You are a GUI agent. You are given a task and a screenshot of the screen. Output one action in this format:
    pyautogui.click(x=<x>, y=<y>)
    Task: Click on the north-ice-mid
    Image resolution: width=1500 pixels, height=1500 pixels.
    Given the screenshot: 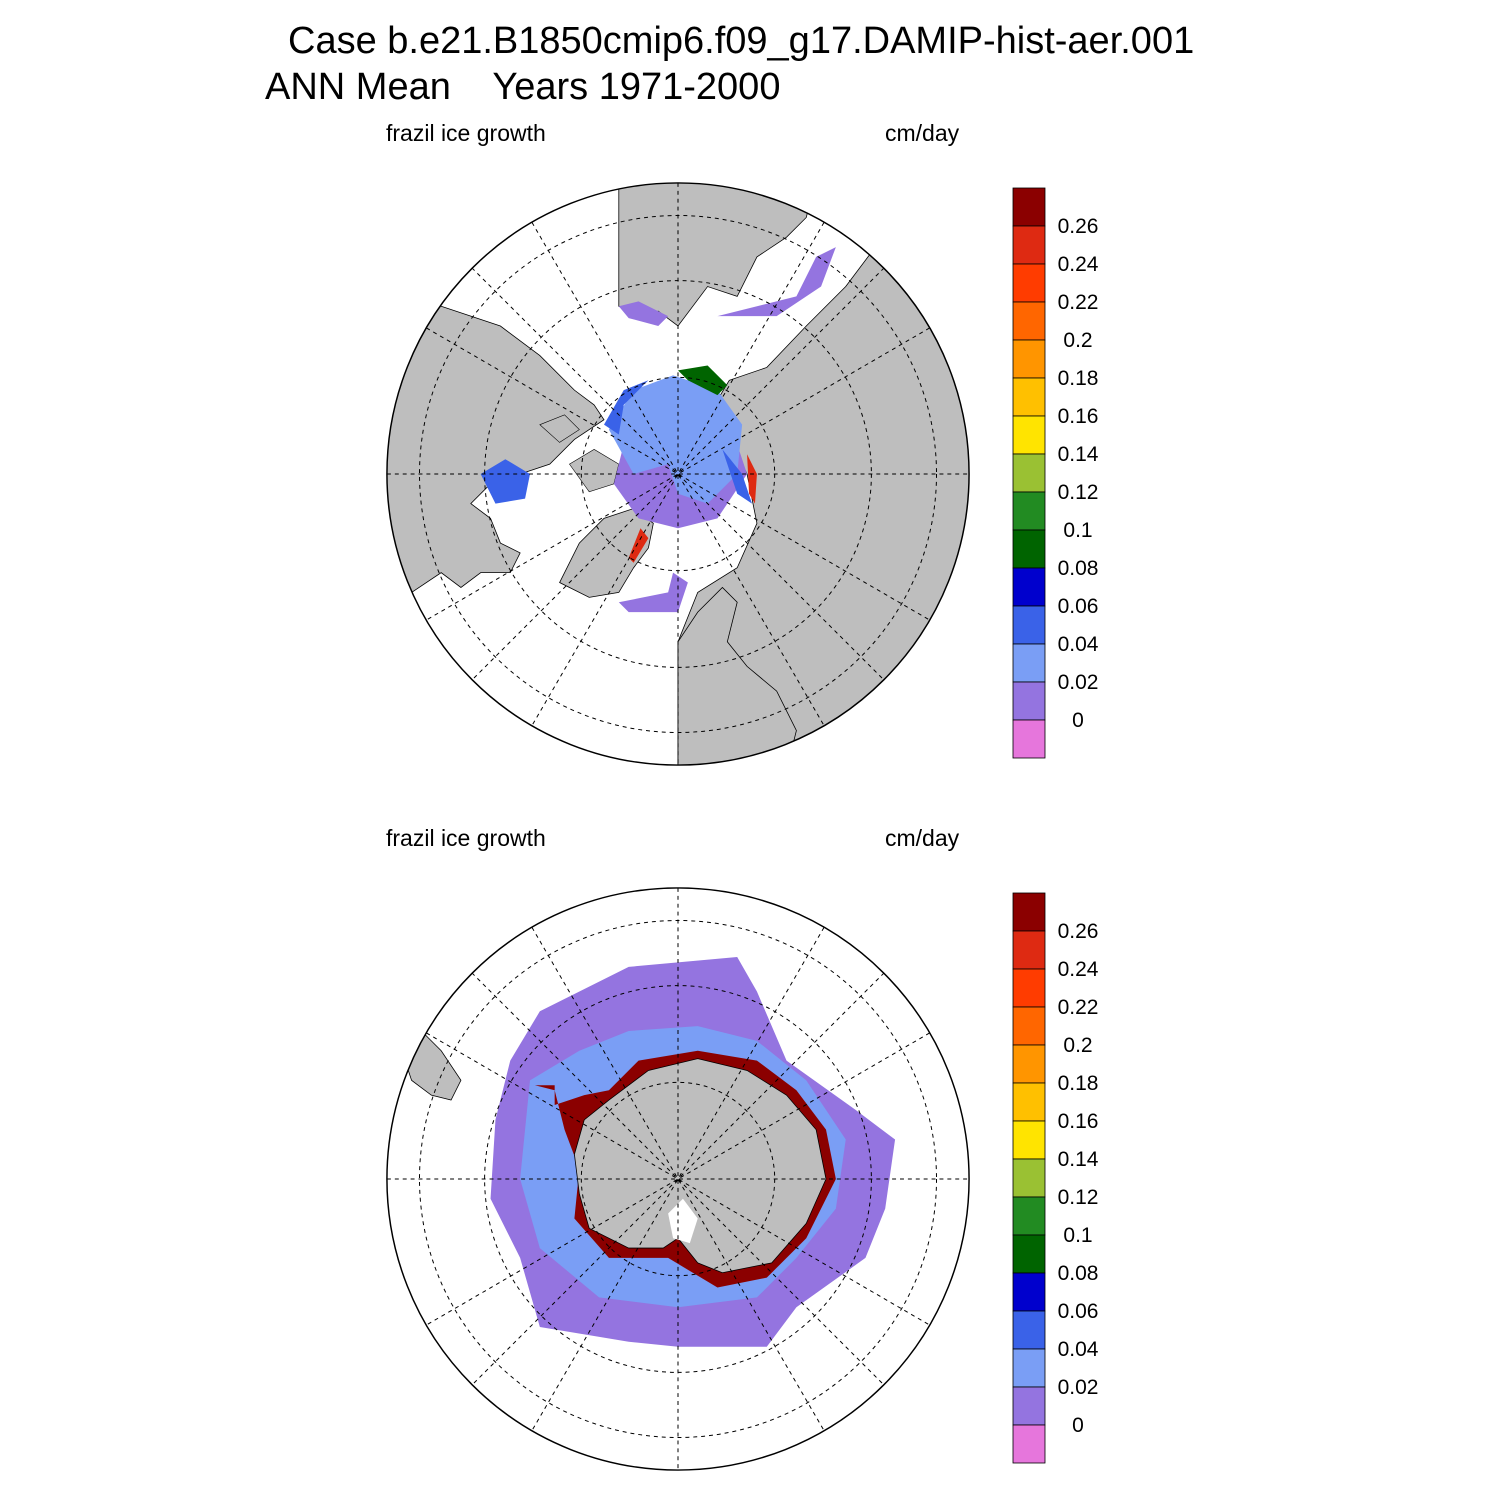 What is the action you would take?
    pyautogui.click(x=678, y=442)
    